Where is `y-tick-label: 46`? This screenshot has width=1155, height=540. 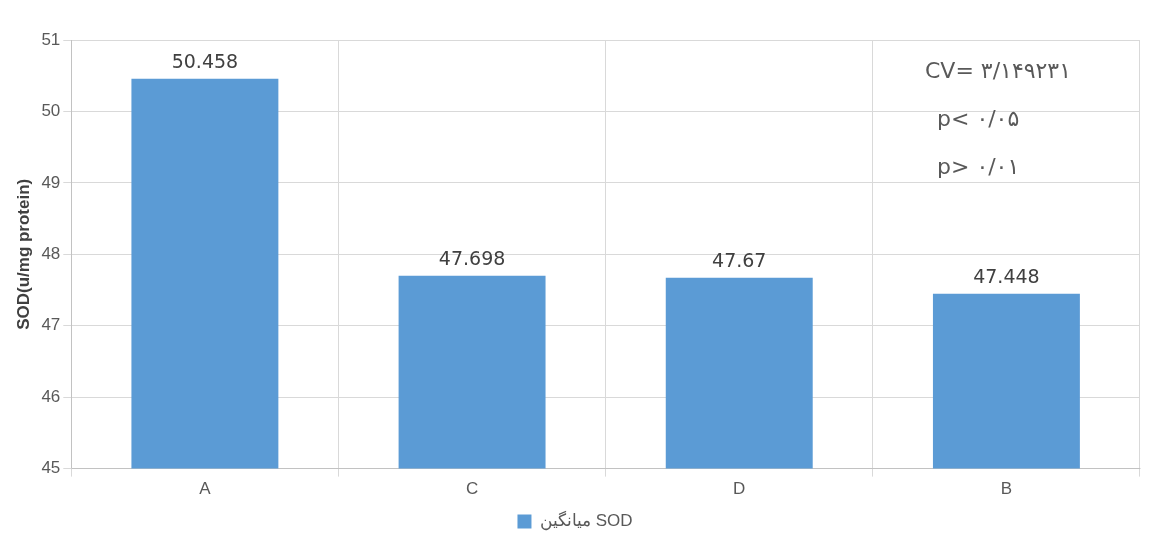
y-tick-label: 46 is located at coordinates (51, 396).